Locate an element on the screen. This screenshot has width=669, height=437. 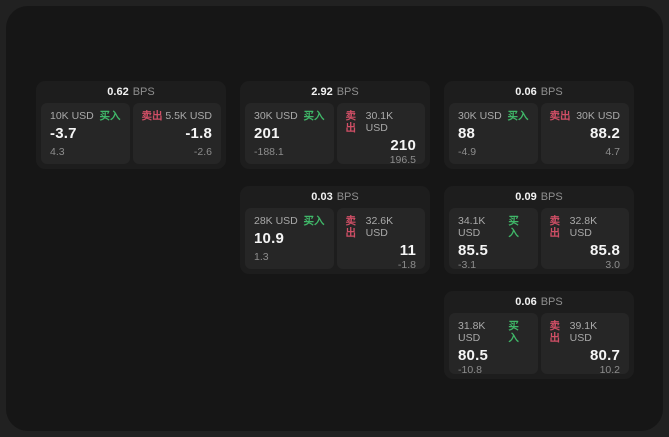
bps-header: 2.92 BPS is located at coordinates (335, 92).